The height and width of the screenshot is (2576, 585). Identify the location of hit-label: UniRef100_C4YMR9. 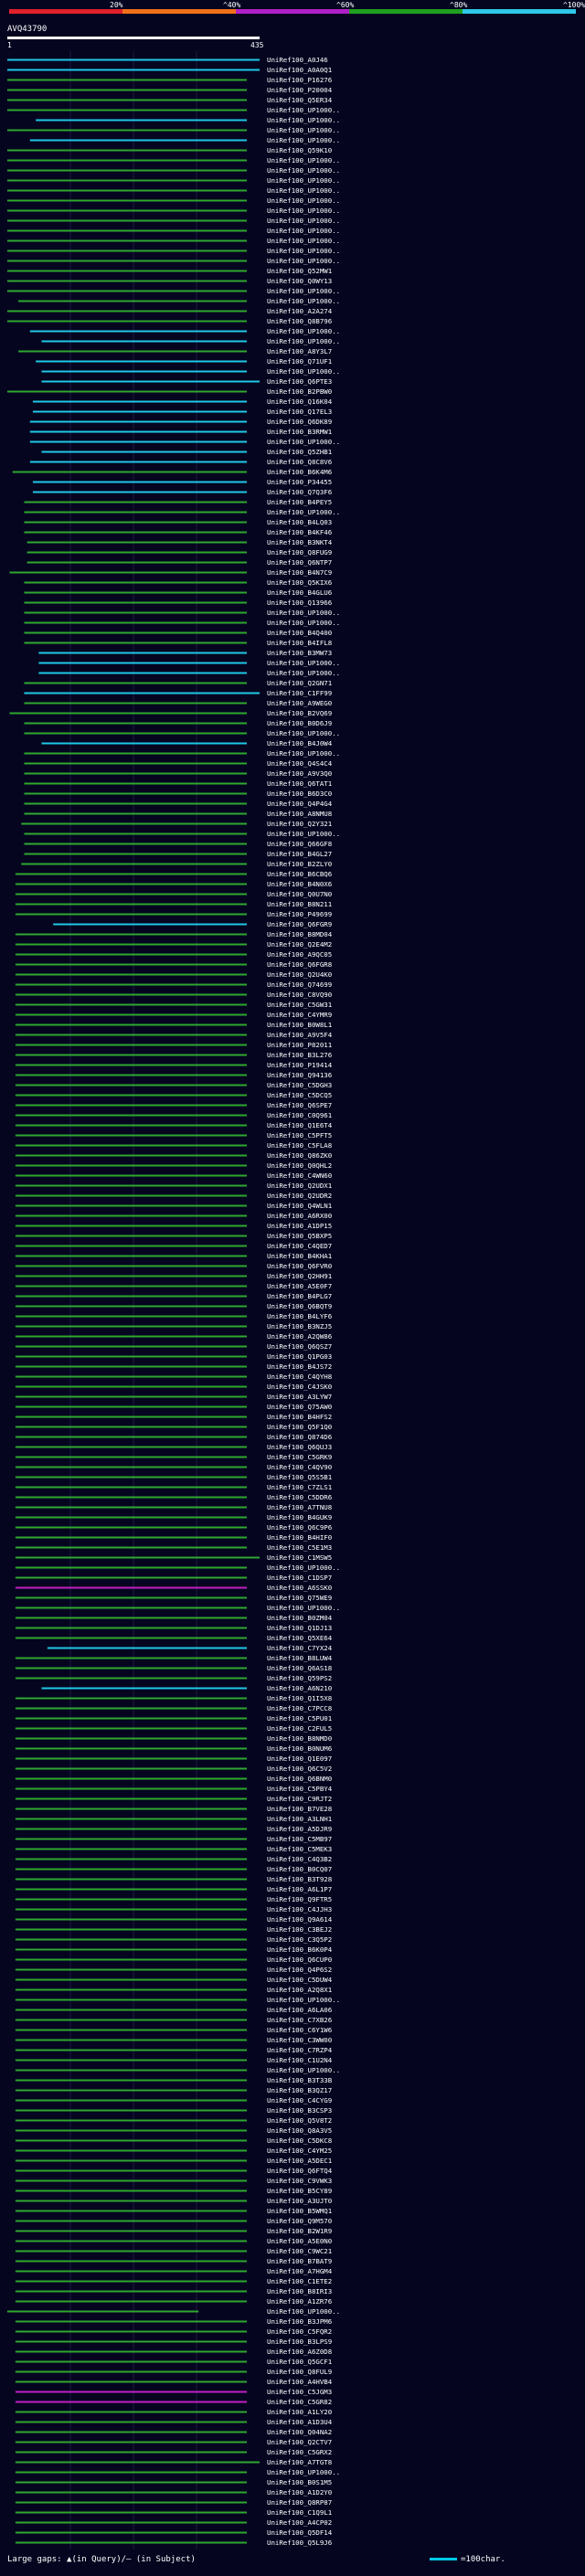
(299, 1015).